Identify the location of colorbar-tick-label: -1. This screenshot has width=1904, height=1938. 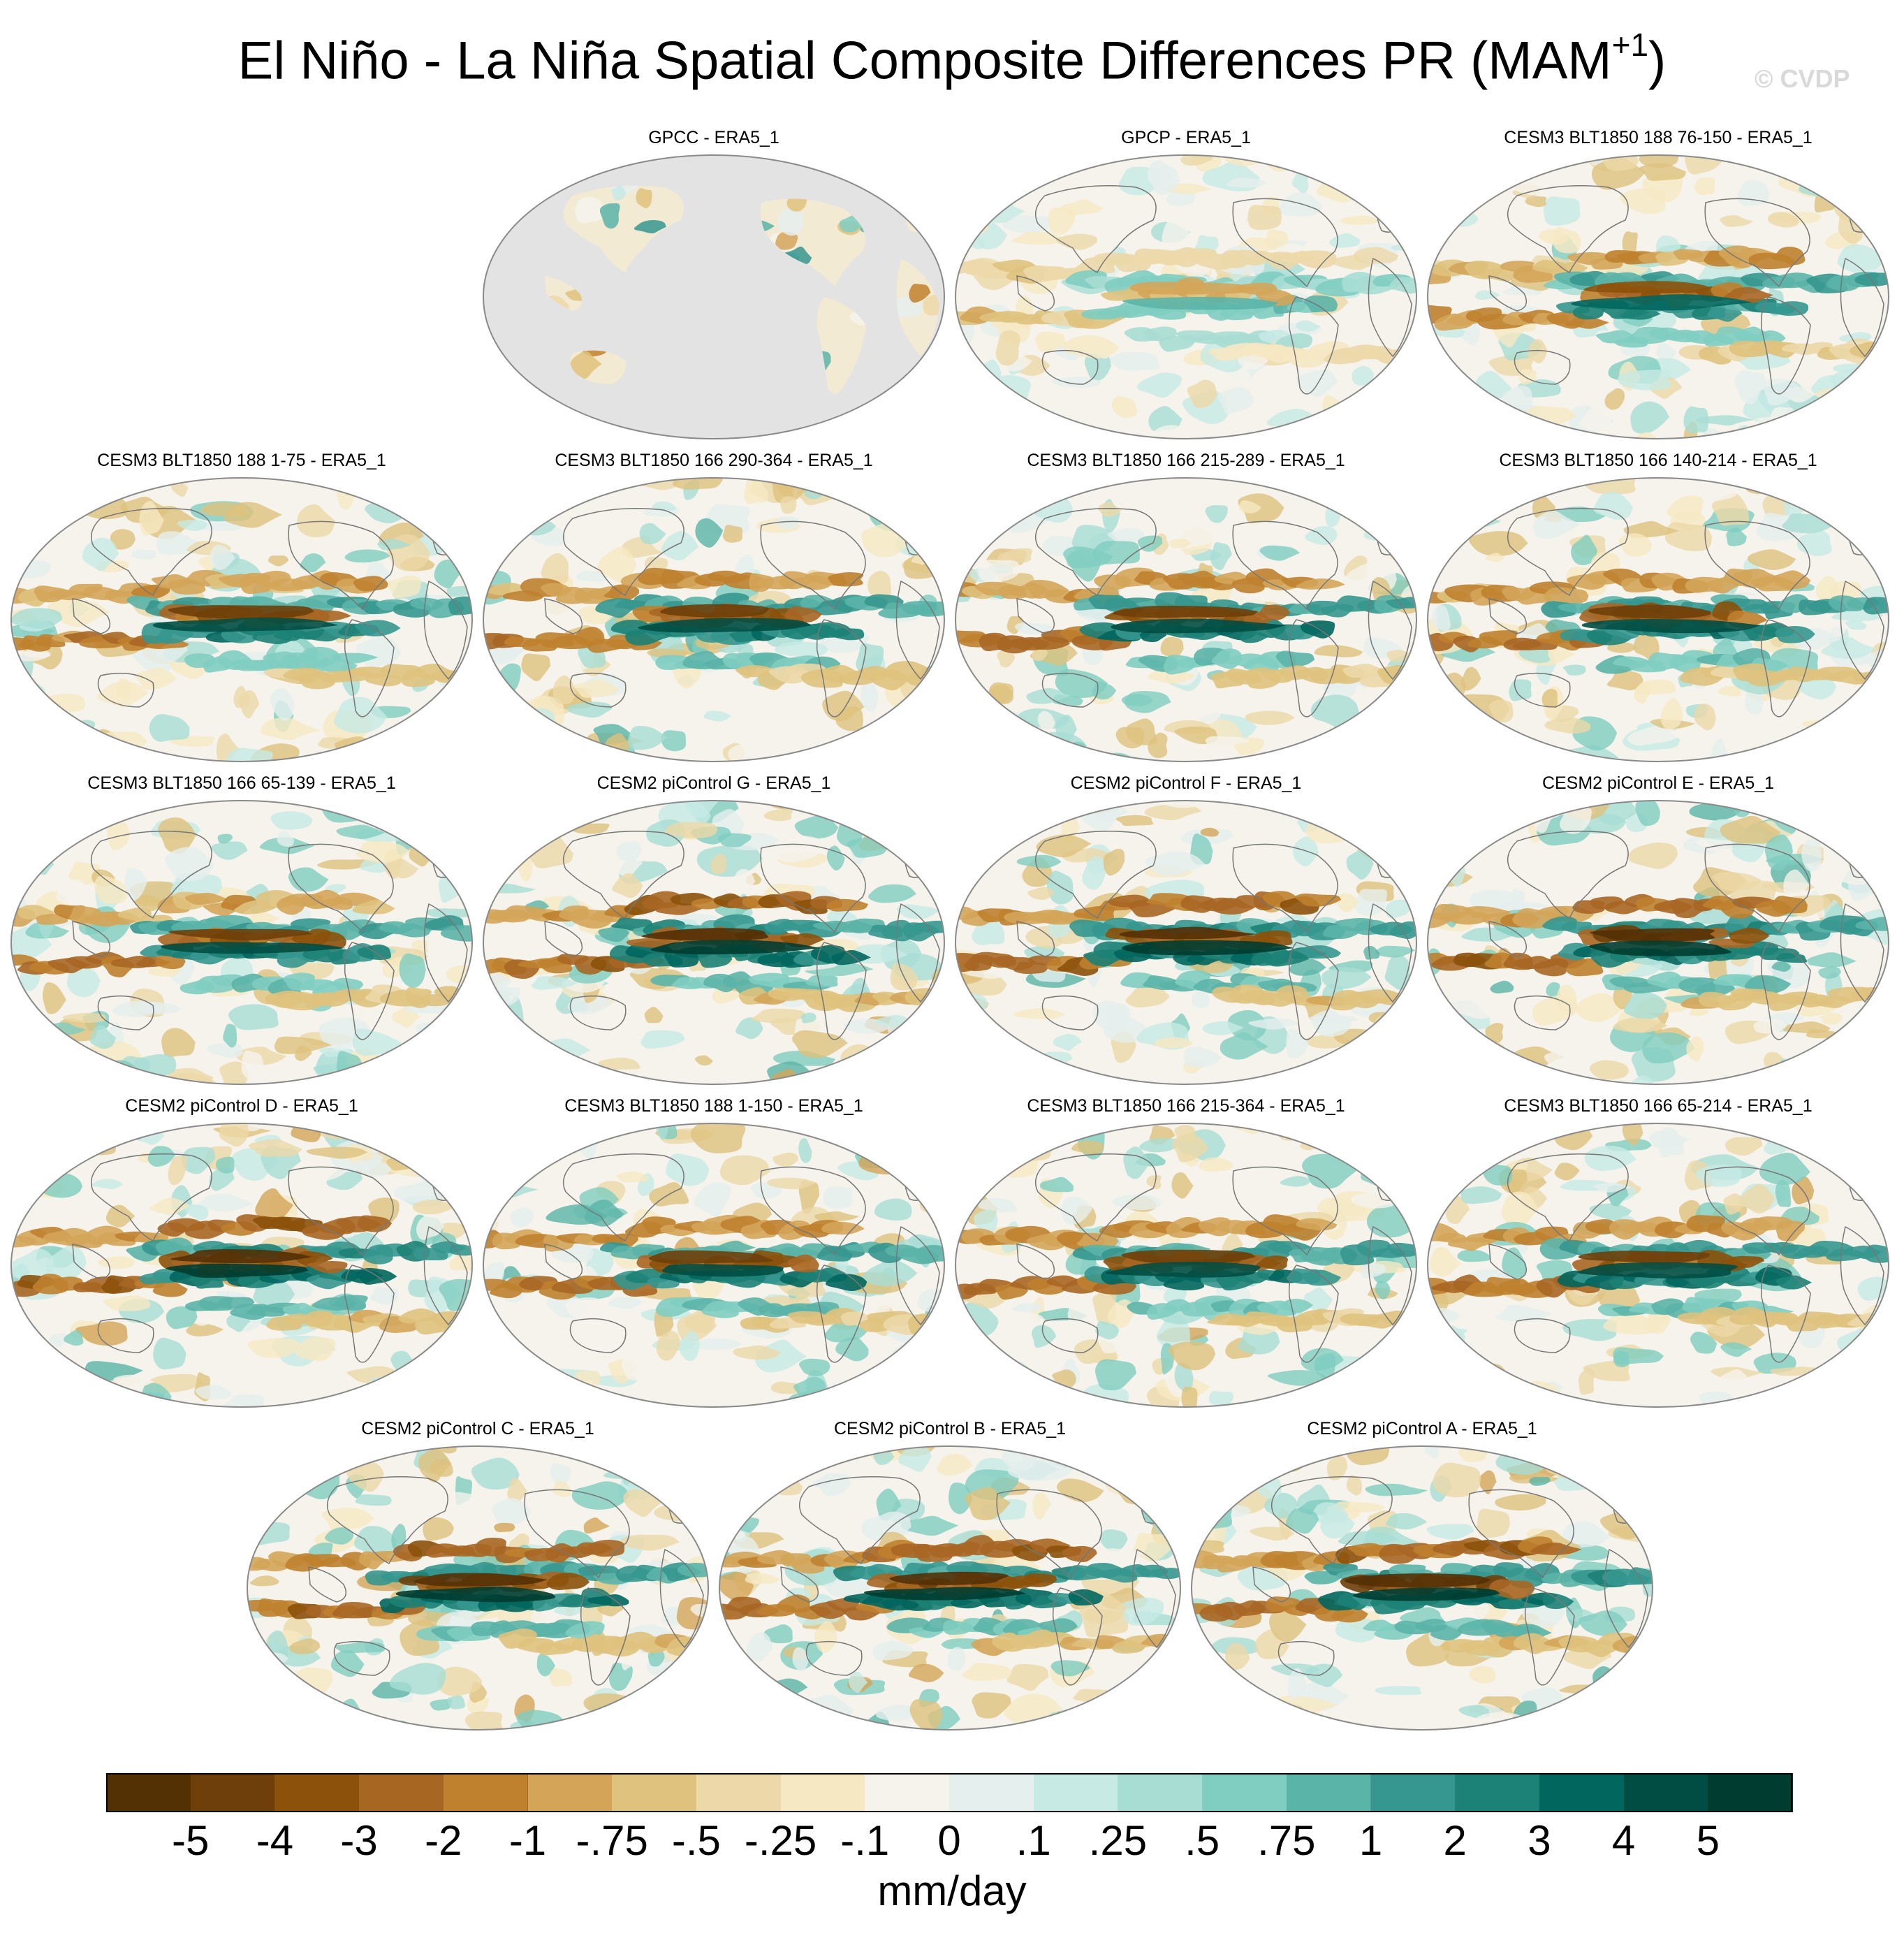
(527, 1840).